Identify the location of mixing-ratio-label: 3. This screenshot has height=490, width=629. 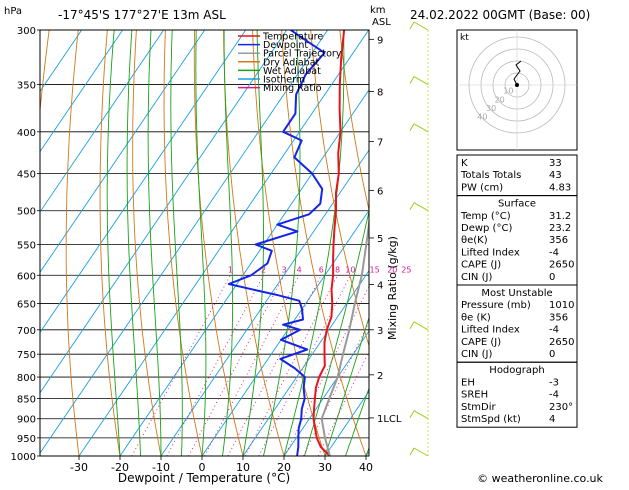
(284, 269).